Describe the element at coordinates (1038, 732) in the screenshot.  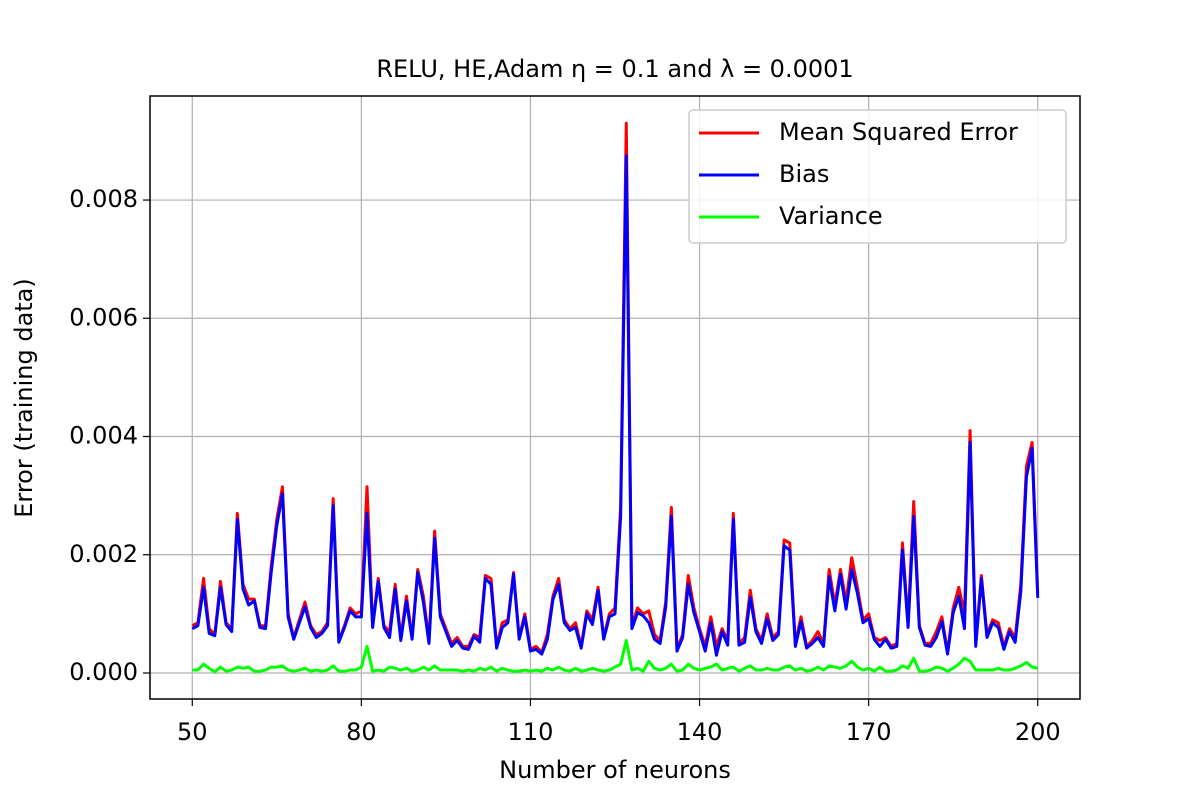
I see `x-tick-label: 200` at that location.